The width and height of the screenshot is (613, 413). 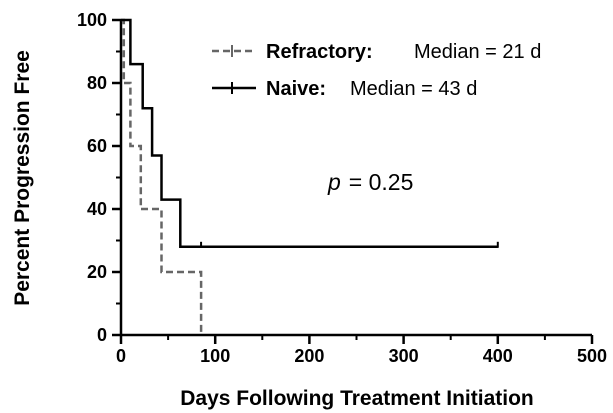 I want to click on x-tick-label: 400, so click(x=498, y=356).